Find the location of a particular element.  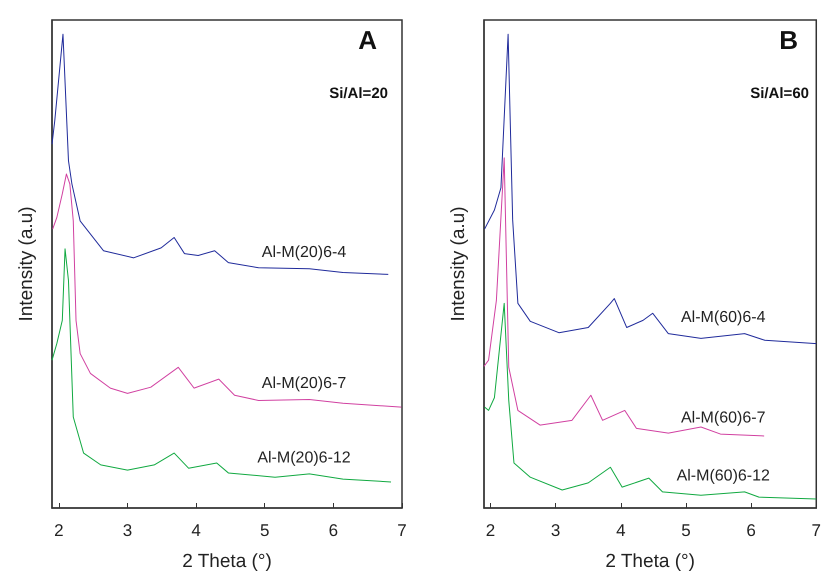

series-label: Al-M(60)6-12 is located at coordinates (723, 475).